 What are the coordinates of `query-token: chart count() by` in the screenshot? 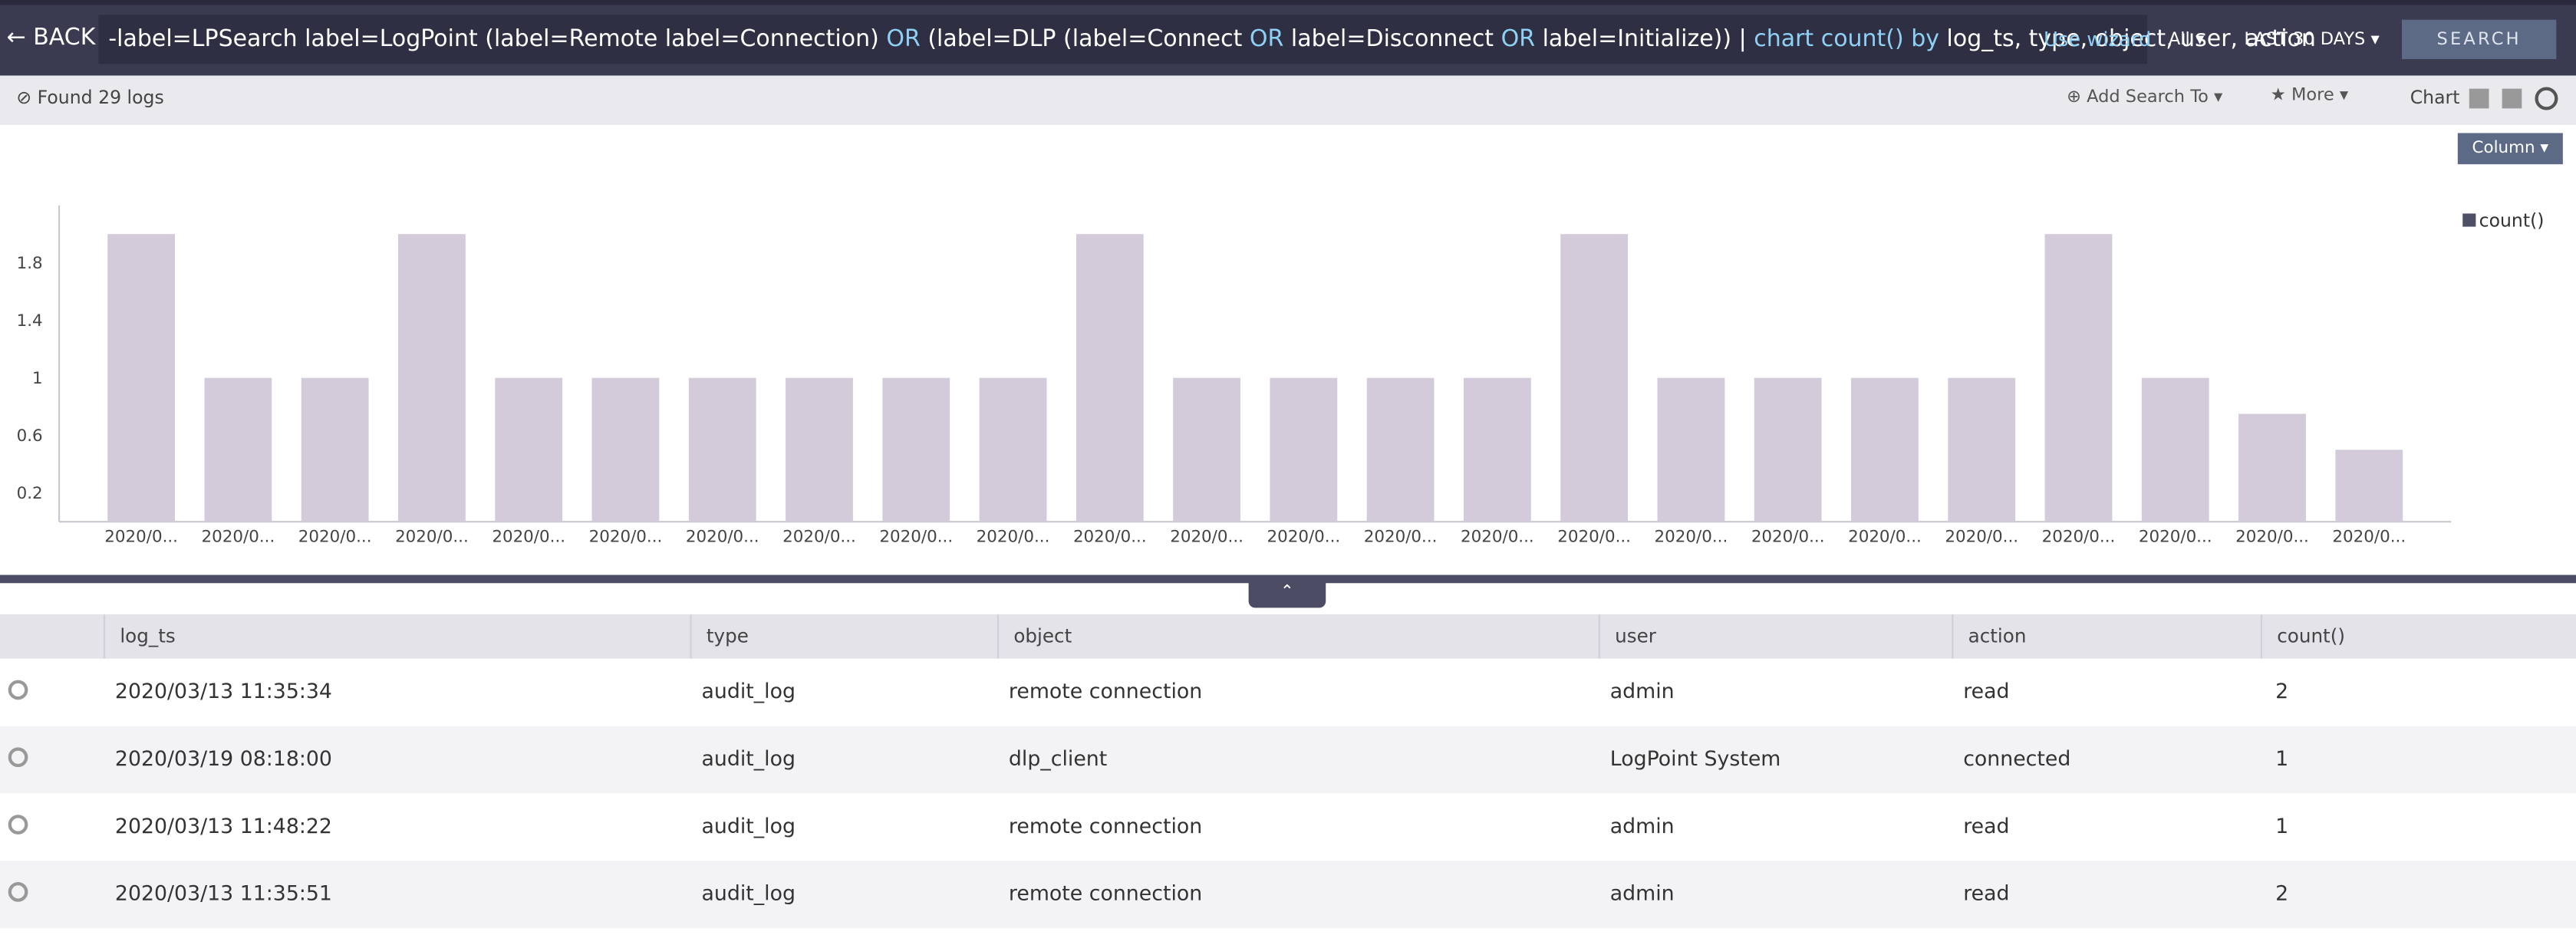 It's located at (1847, 40).